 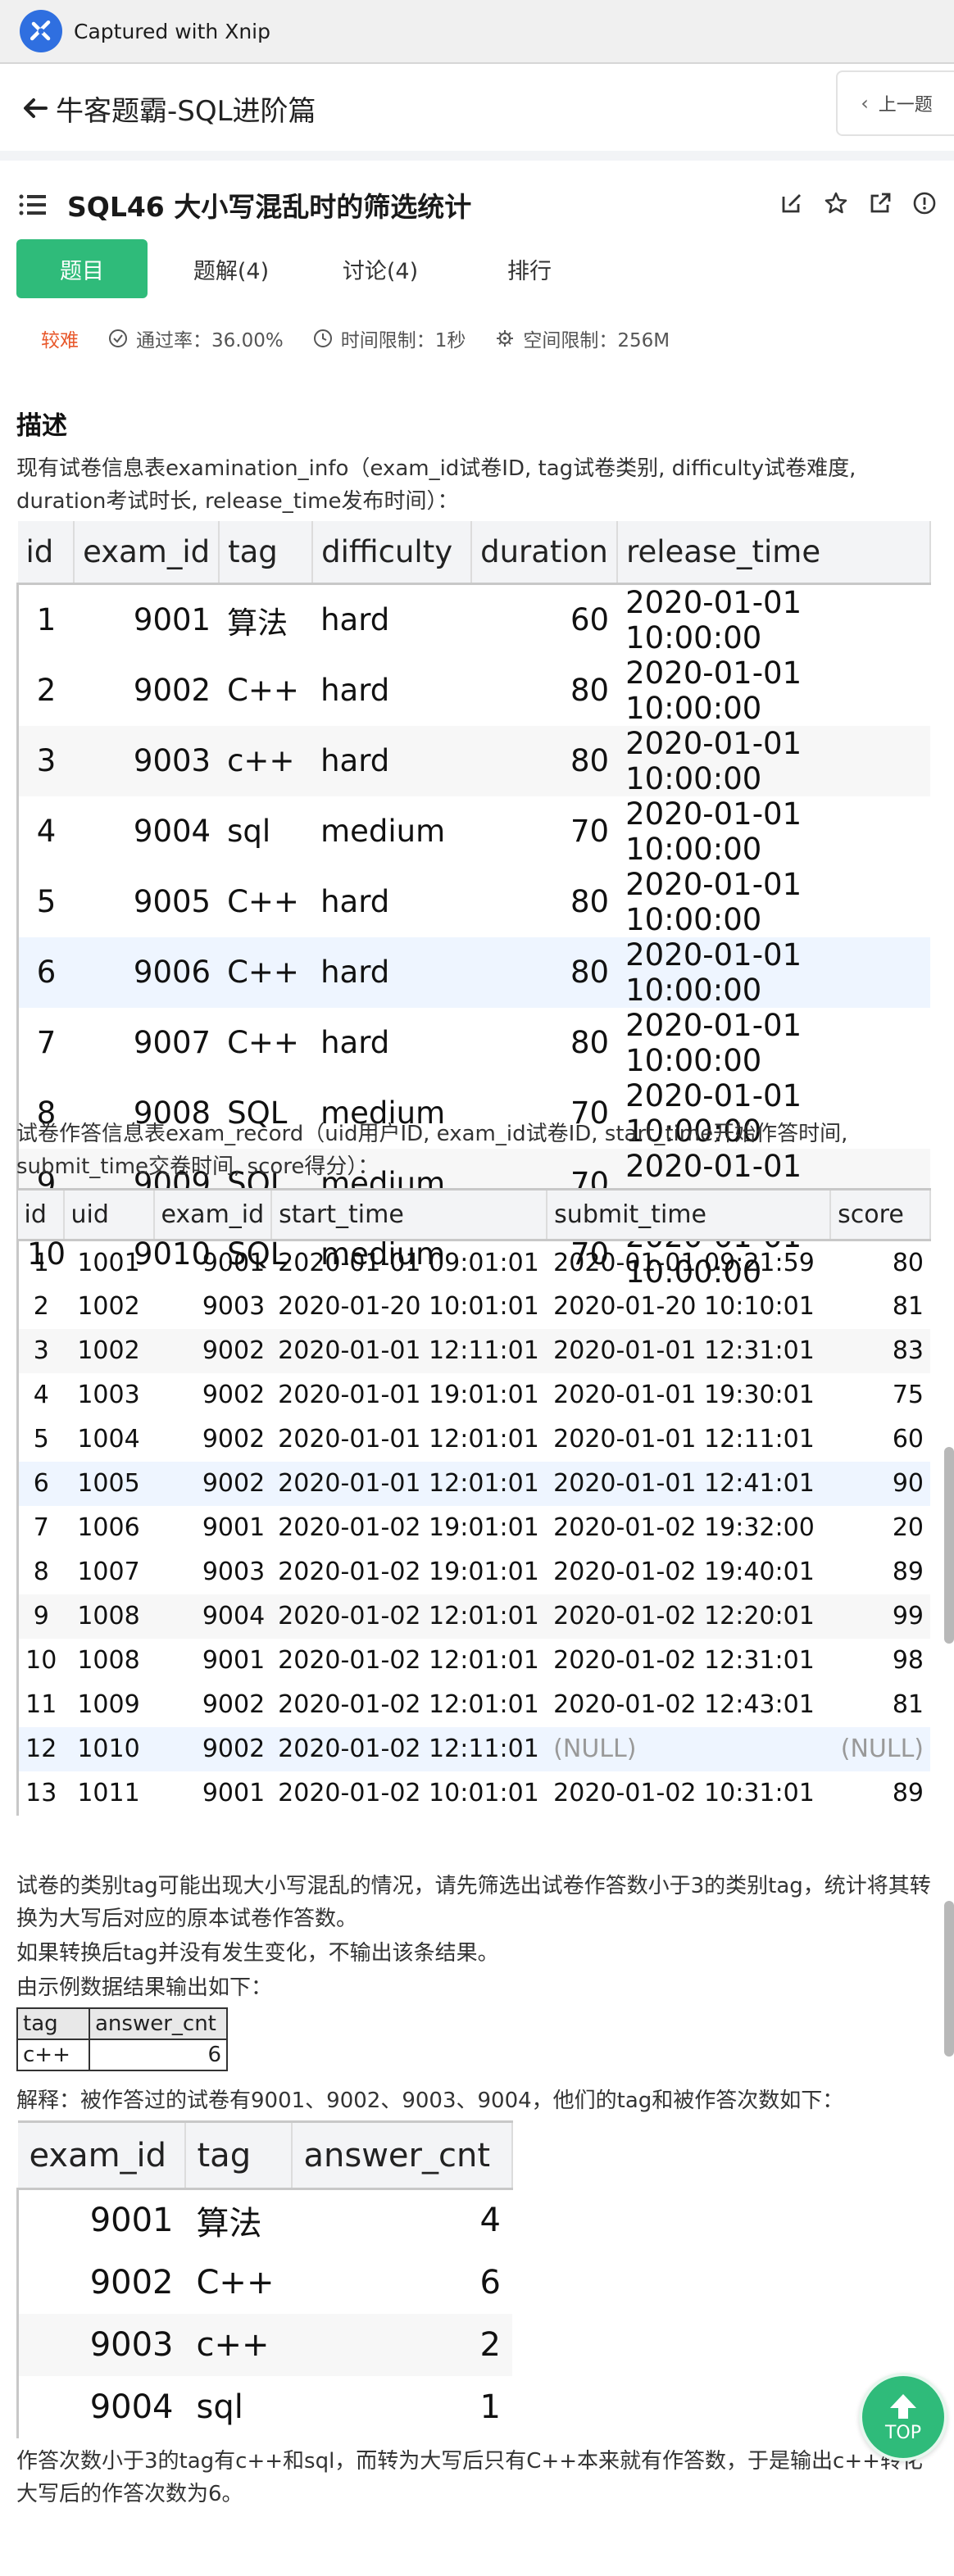 What do you see at coordinates (684, 1572) in the screenshot?
I see `cell: 2020-01-02 19:40:01` at bounding box center [684, 1572].